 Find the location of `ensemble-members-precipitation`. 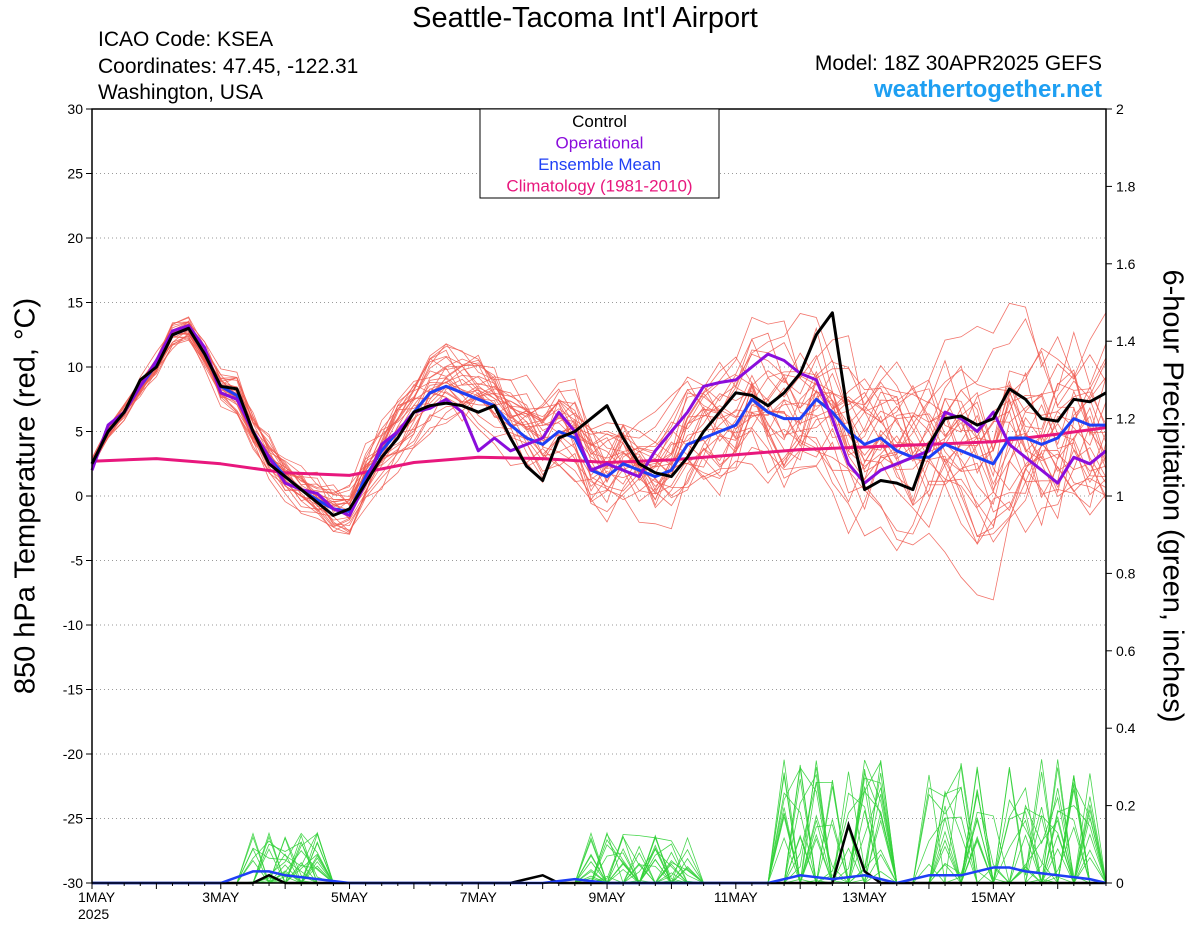

ensemble-members-precipitation is located at coordinates (599, 822).